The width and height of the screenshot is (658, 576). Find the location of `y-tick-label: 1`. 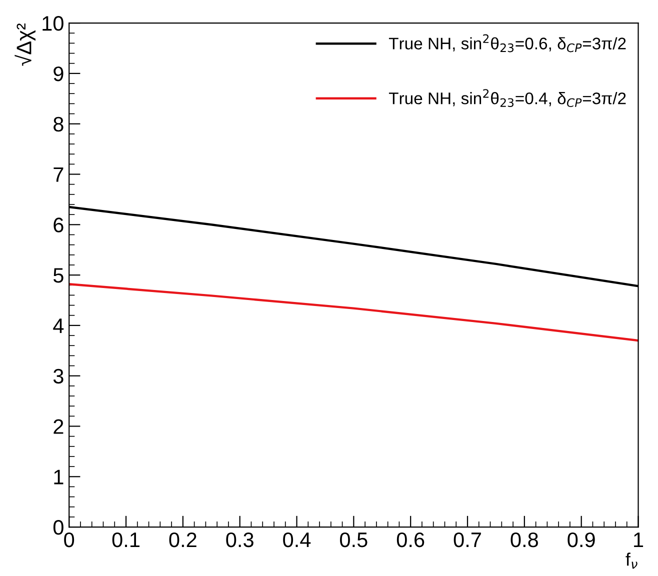

y-tick-label: 1 is located at coordinates (59, 477).